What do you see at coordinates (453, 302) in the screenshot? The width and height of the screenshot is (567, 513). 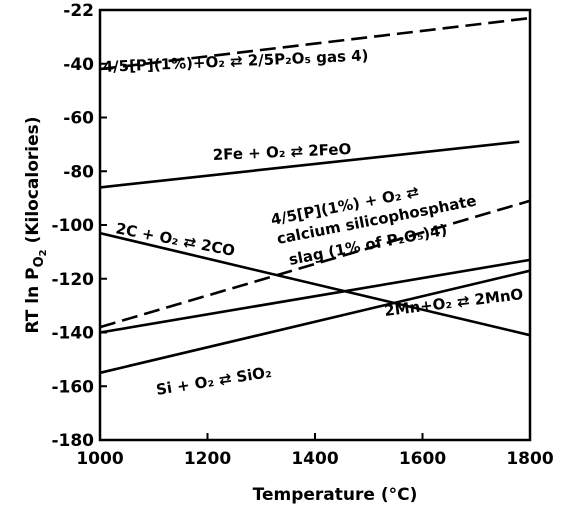 I see `annotation-manganese-oxide: 2Mn+O₂ ⇄ 2MnO` at bounding box center [453, 302].